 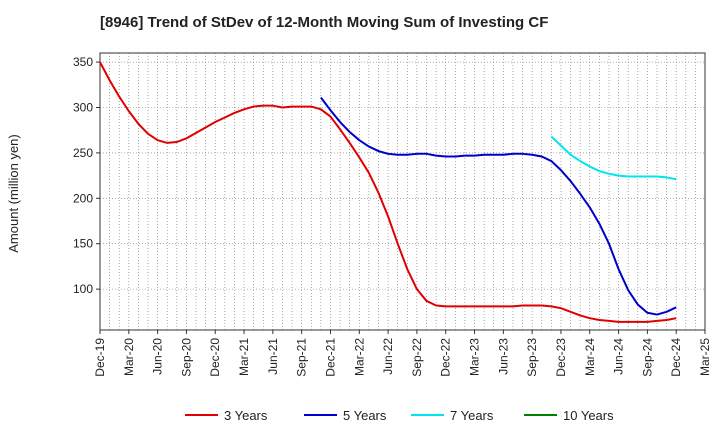 What do you see at coordinates (83, 153) in the screenshot?
I see `y-tick-label: 250` at bounding box center [83, 153].